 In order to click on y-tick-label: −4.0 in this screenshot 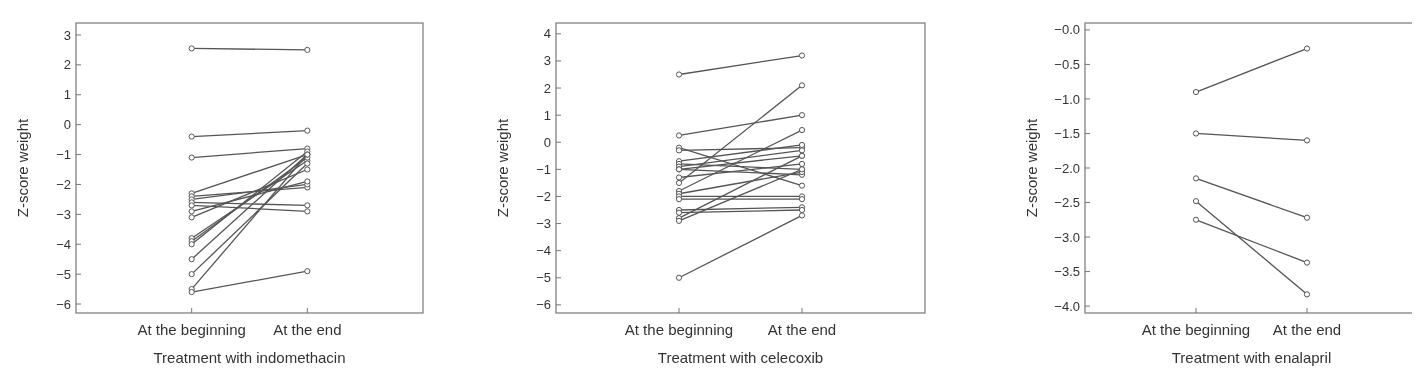, I will do `click(1067, 306)`.